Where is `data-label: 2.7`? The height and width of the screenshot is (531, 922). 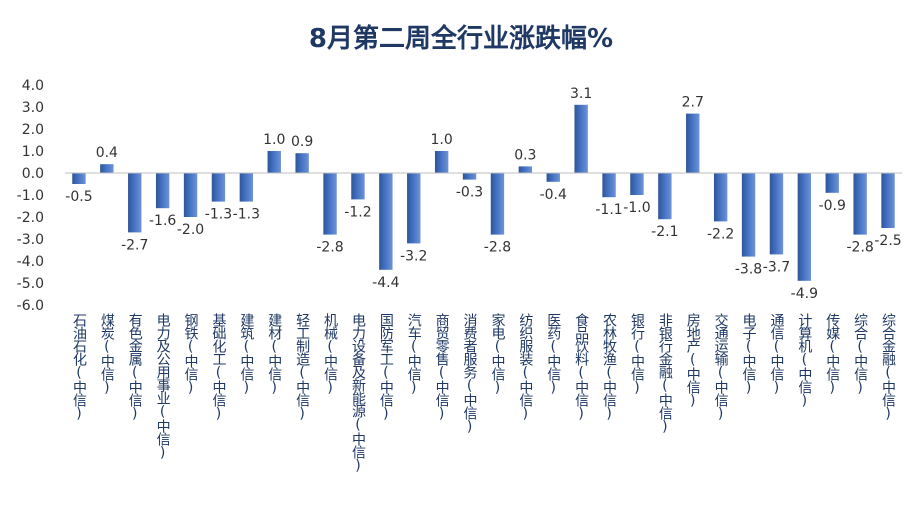 data-label: 2.7 is located at coordinates (693, 103).